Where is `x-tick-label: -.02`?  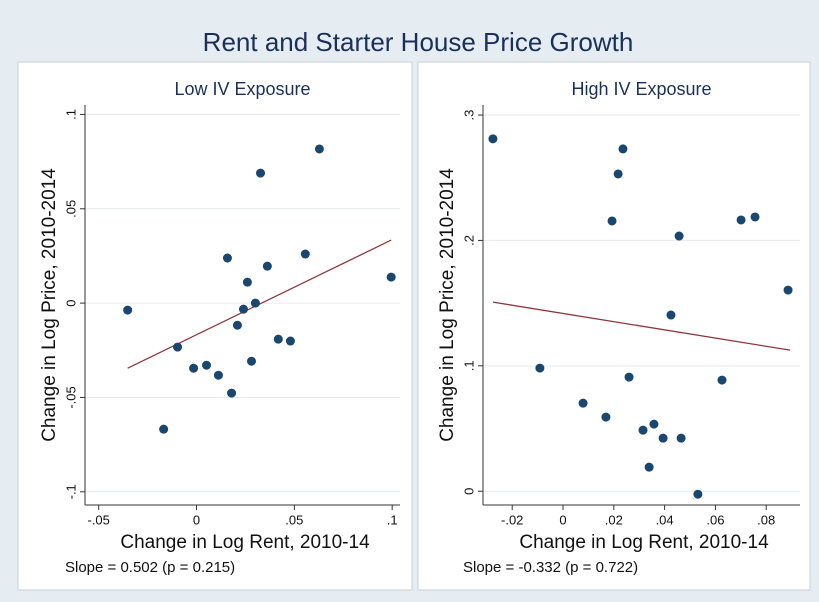 x-tick-label: -.02 is located at coordinates (512, 519).